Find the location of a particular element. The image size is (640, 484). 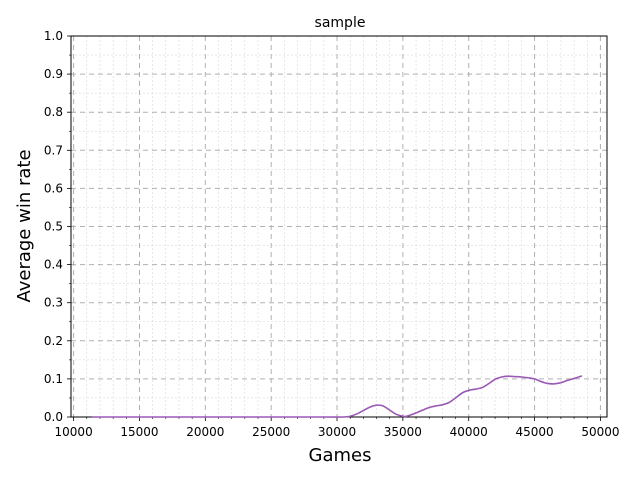

chart-title: sample is located at coordinates (340, 23).